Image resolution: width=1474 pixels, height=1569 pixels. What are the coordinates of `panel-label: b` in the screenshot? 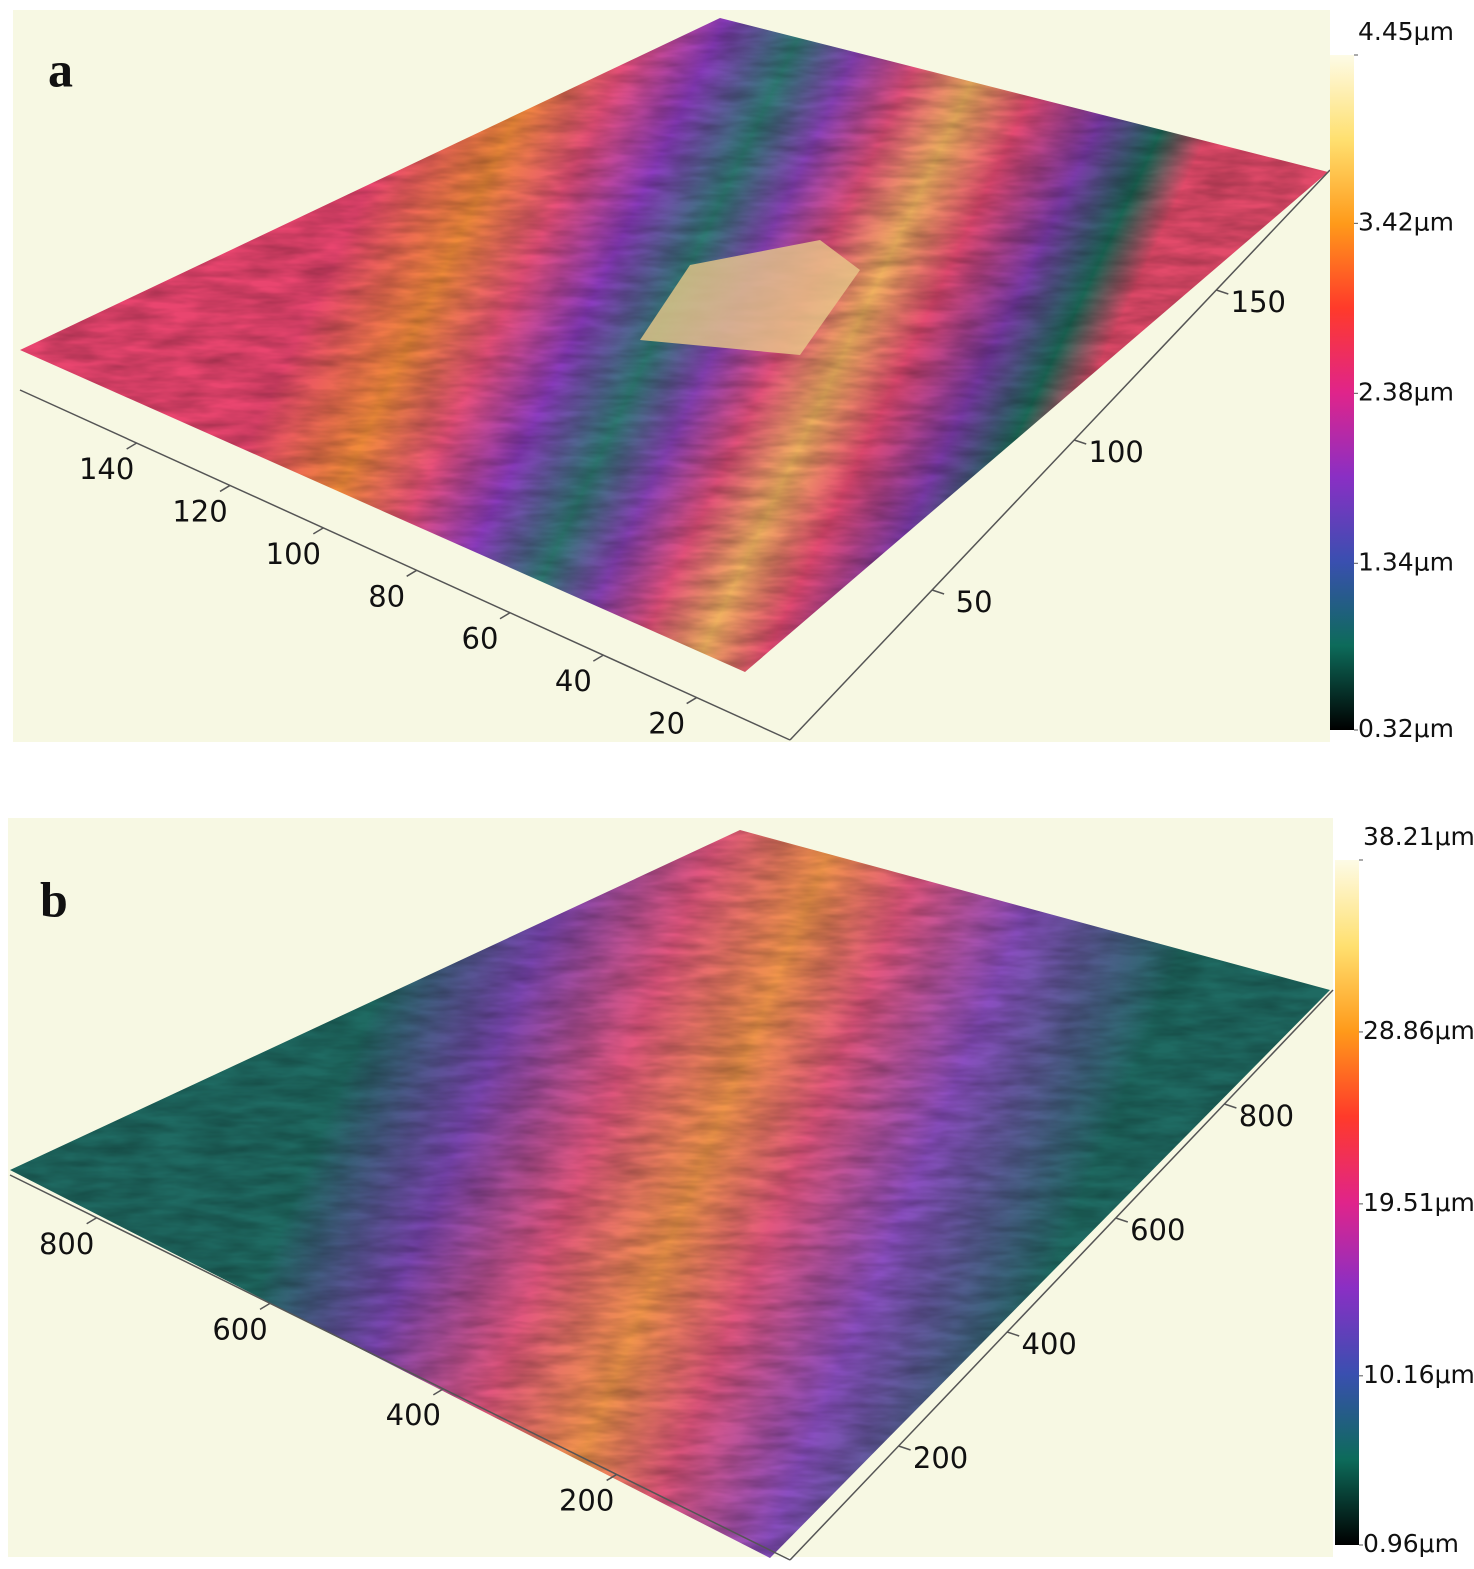 It's located at (54, 899).